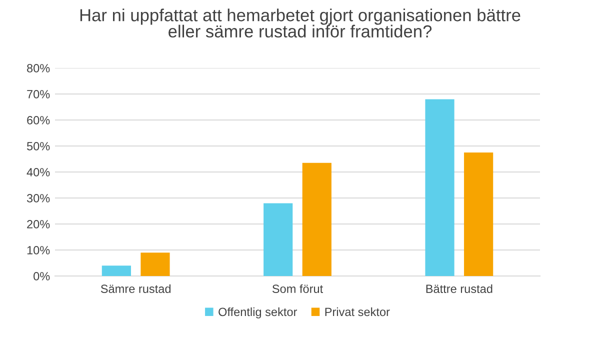 The width and height of the screenshot is (600, 344). I want to click on y-tick-label: 0%, so click(42, 276).